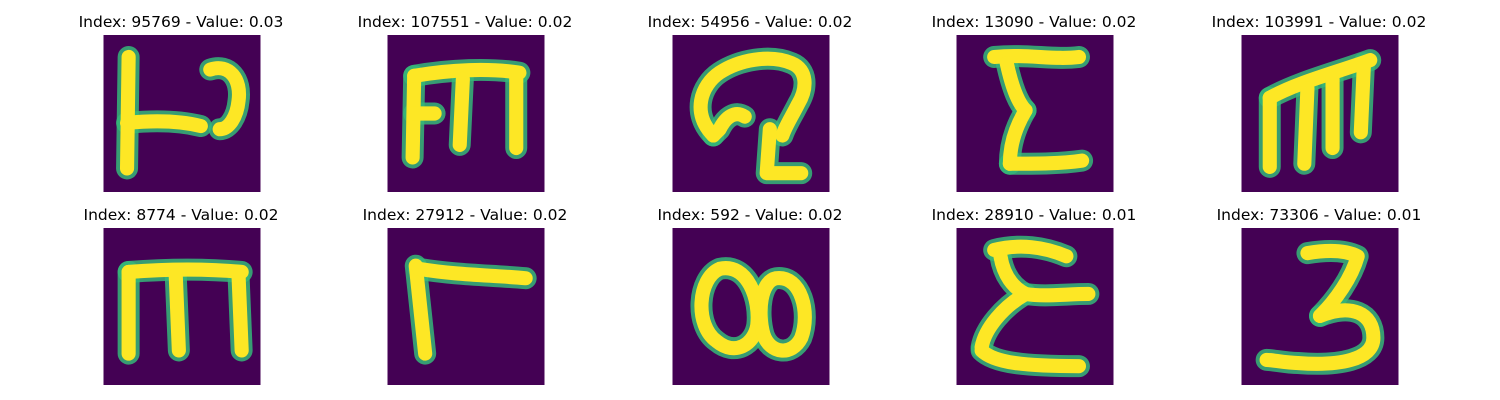  What do you see at coordinates (1034, 215) in the screenshot?
I see `tile-caption: Index: 28910 - Value: 0.01` at bounding box center [1034, 215].